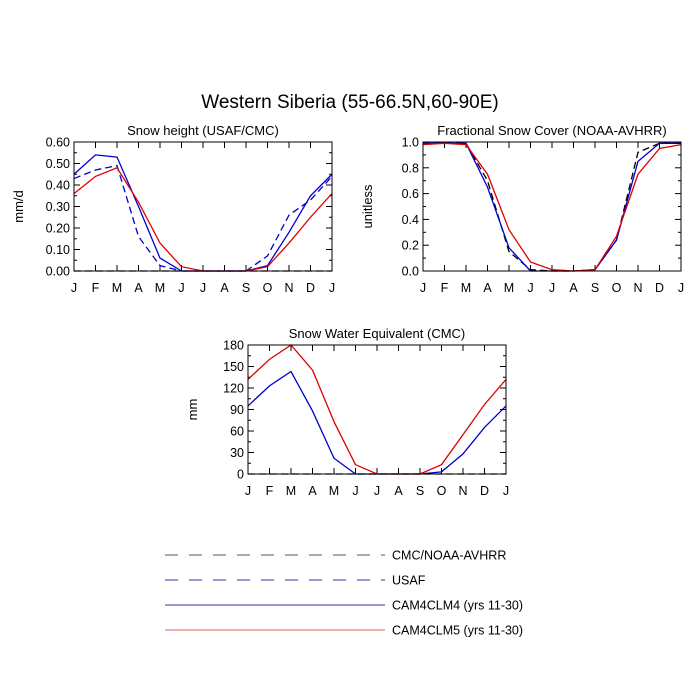 The width and height of the screenshot is (700, 700). What do you see at coordinates (457, 631) in the screenshot?
I see `legend-entry: CAM4CLM5 (yrs 11-30)` at bounding box center [457, 631].